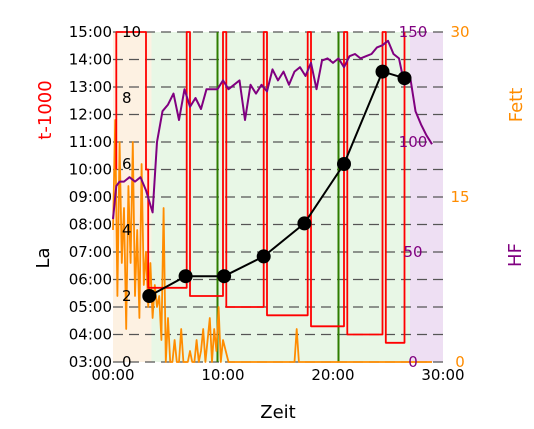 This screenshot has width=534, height=429. Describe the element at coordinates (459, 32) in the screenshot. I see `fett-tick-label: 30` at that location.